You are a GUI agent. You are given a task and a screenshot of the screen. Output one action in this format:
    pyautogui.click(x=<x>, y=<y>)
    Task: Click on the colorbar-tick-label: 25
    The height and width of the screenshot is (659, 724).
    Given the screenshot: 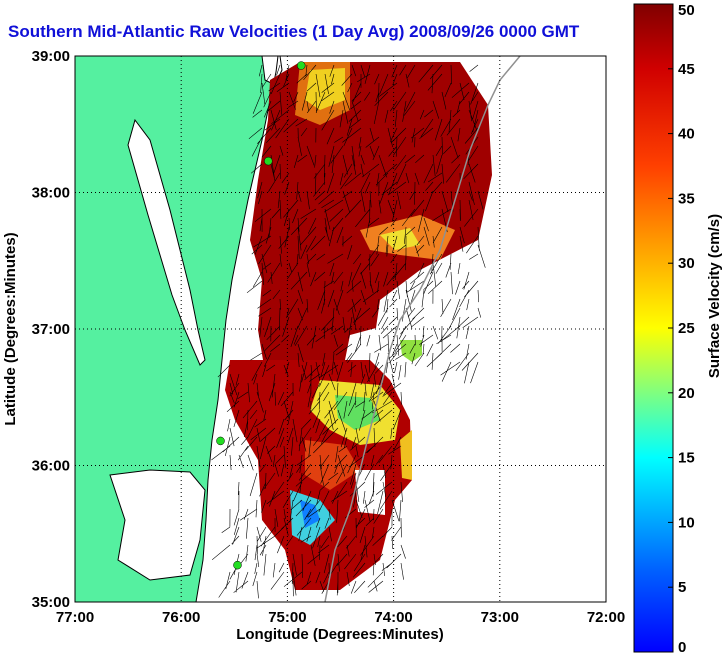 What is the action you would take?
    pyautogui.click(x=686, y=328)
    